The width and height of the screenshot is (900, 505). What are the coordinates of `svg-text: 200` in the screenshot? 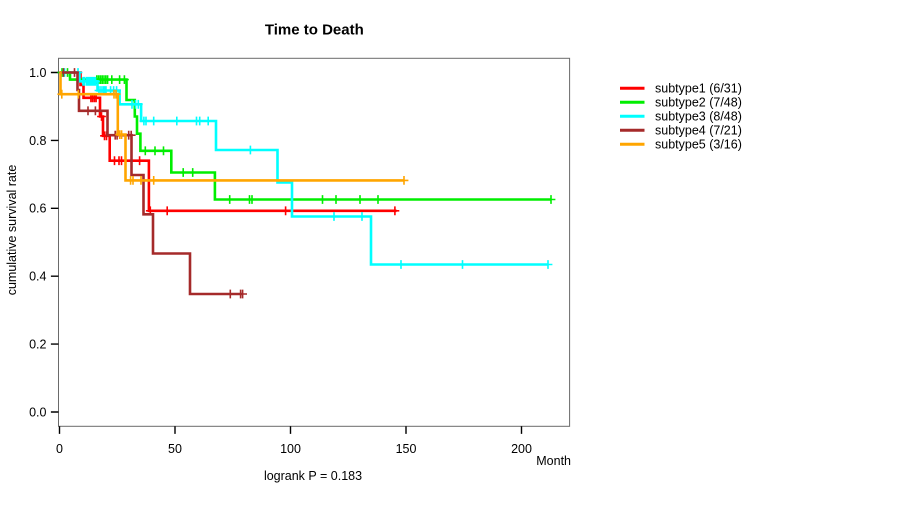 It's located at (521, 449).